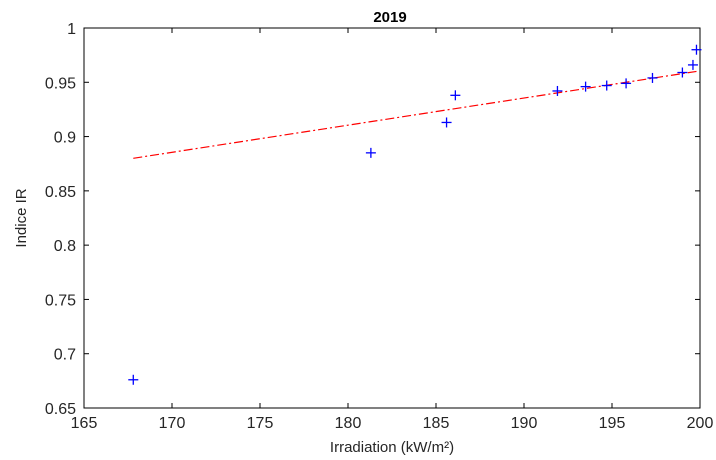 Image resolution: width=716 pixels, height=460 pixels. Describe the element at coordinates (389, 17) in the screenshot. I see `chart-title: 2019` at that location.